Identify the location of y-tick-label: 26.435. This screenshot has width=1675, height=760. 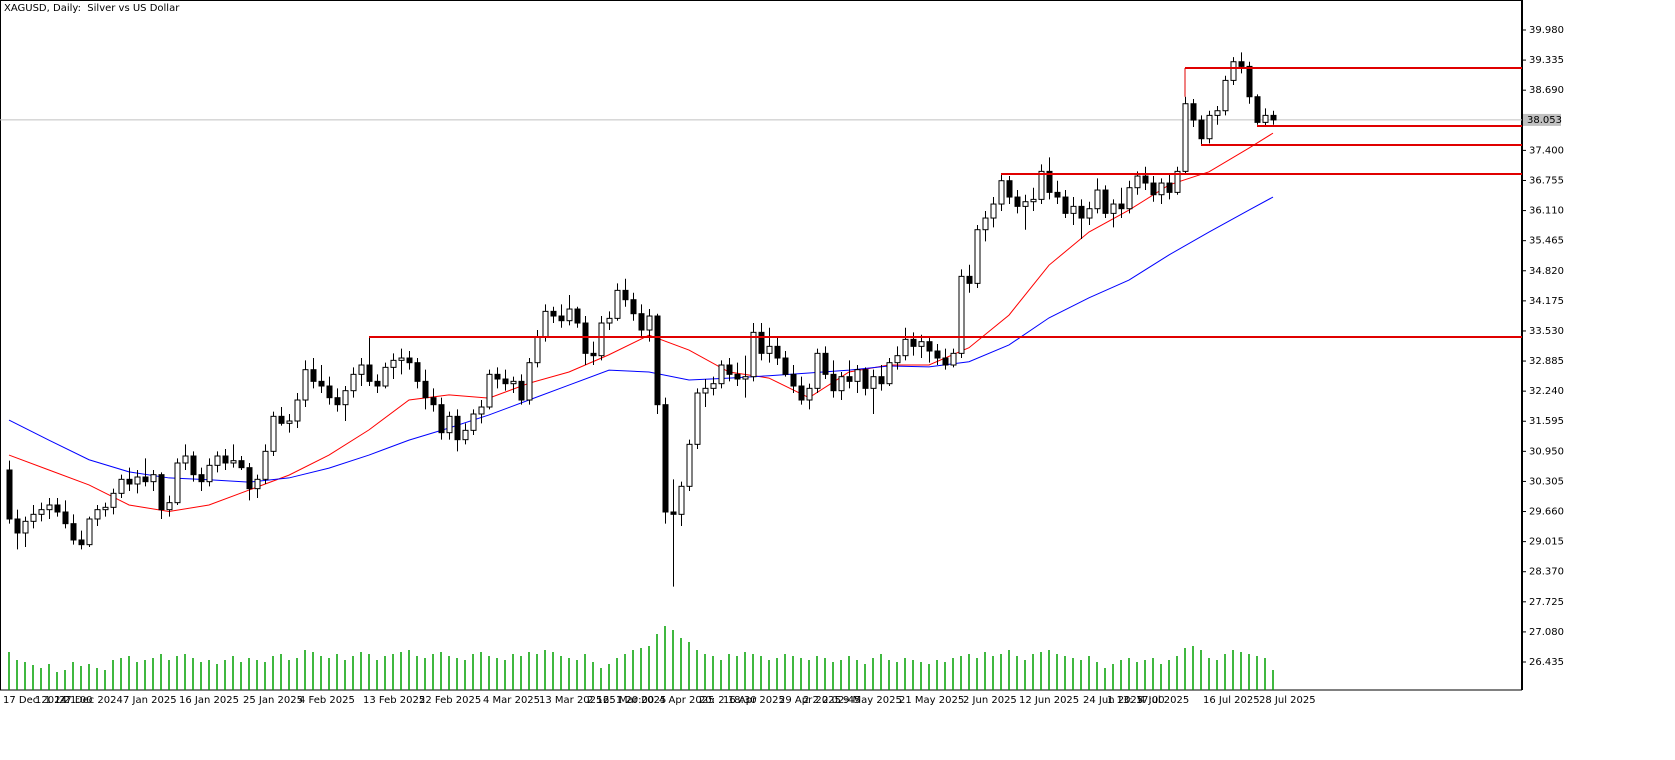
(1546, 662).